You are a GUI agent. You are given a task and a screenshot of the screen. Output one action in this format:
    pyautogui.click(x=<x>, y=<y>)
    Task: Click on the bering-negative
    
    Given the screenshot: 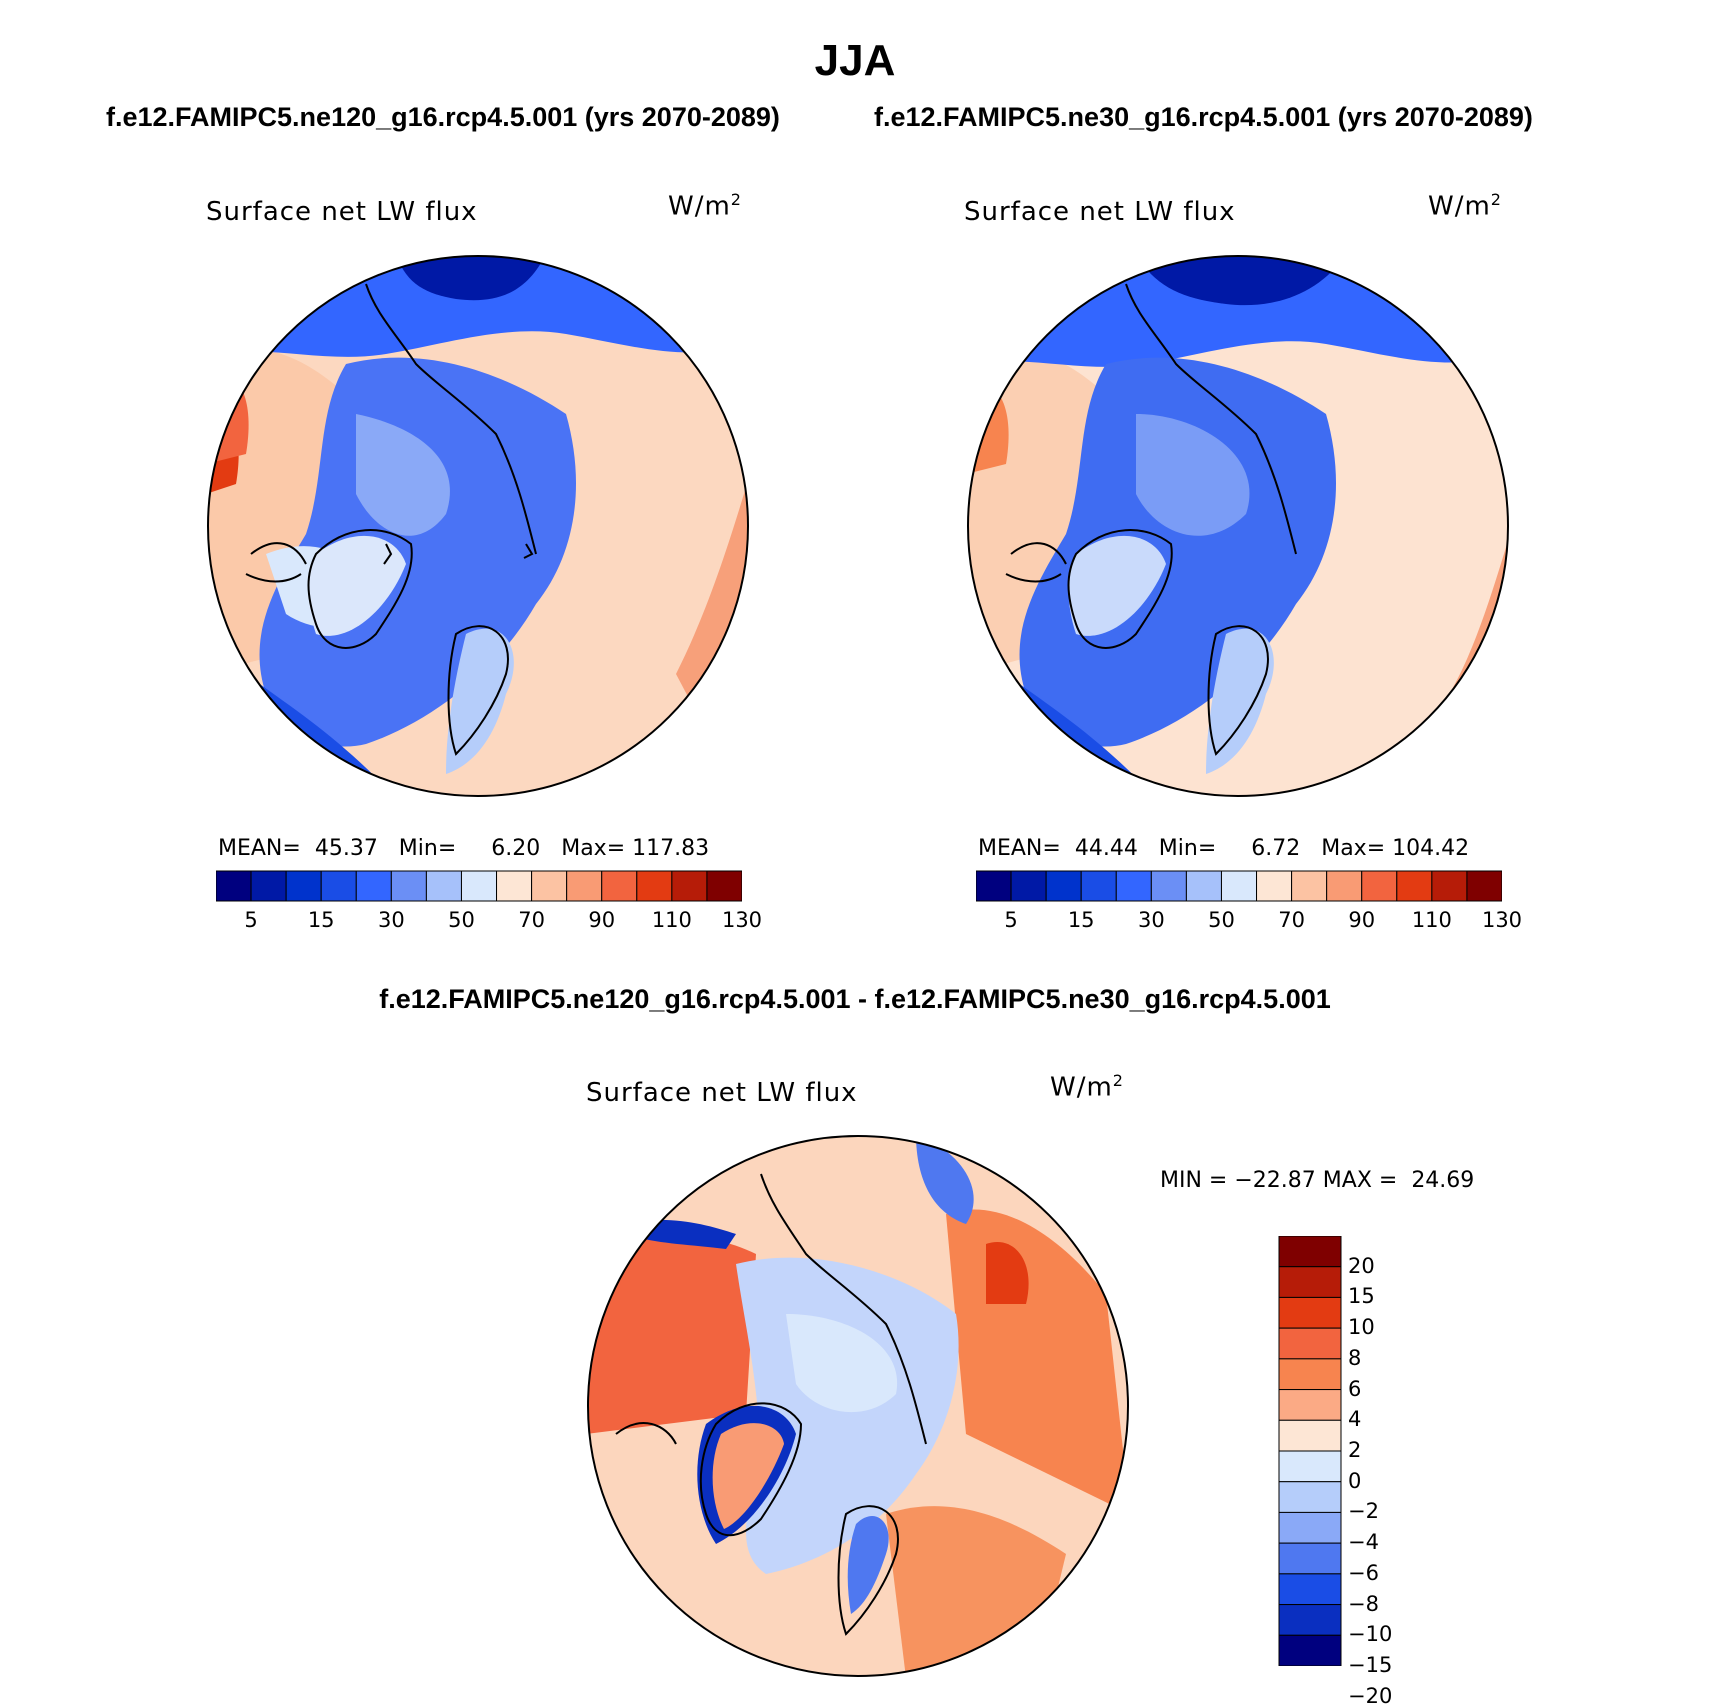 What is the action you would take?
    pyautogui.click(x=945, y=1180)
    